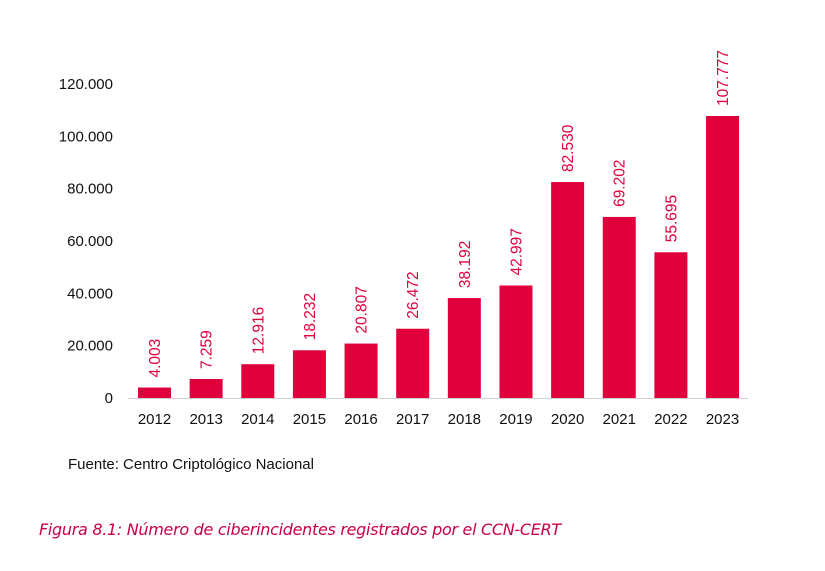 The image size is (825, 571). Describe the element at coordinates (516, 341) in the screenshot. I see `bar-2019` at that location.